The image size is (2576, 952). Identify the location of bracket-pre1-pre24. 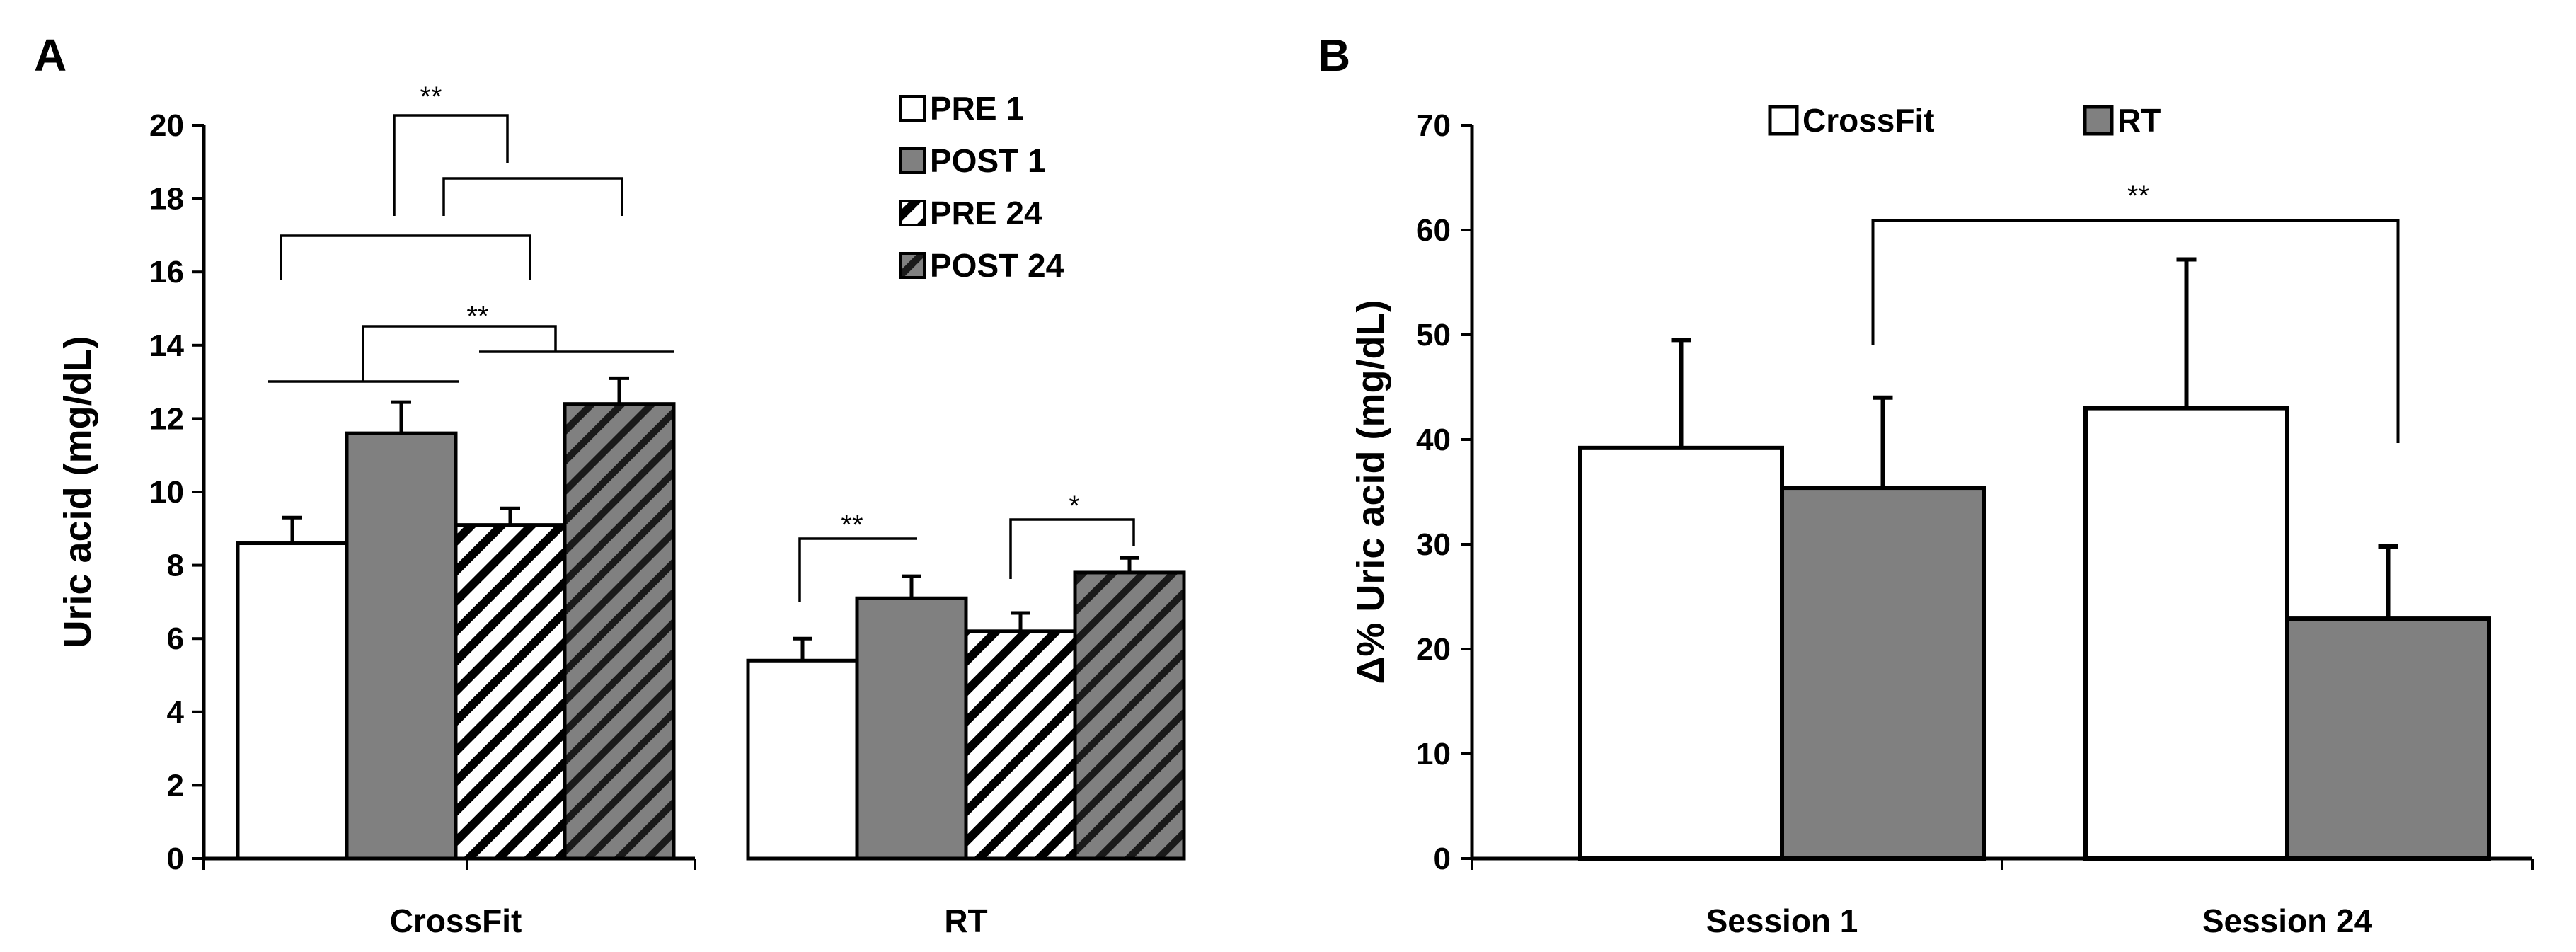
(406, 257).